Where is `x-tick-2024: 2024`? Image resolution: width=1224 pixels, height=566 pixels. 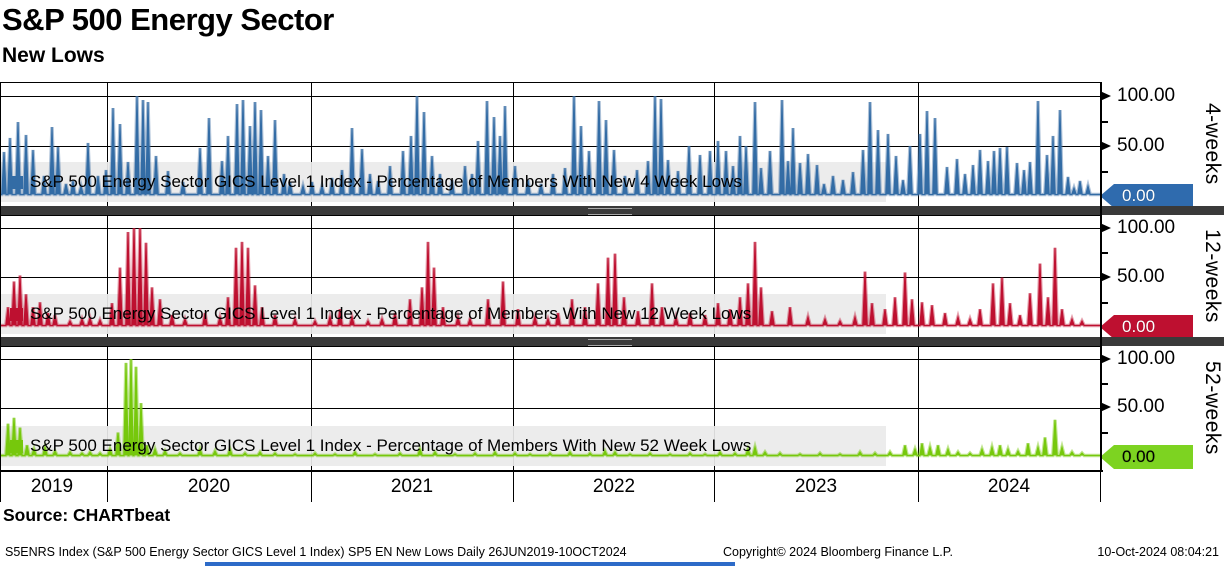 x-tick-2024: 2024 is located at coordinates (1009, 486).